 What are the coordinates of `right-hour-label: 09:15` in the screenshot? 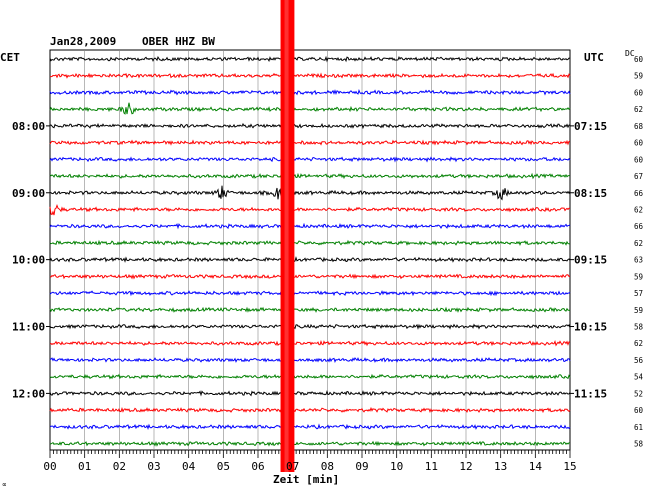 It's located at (590, 260).